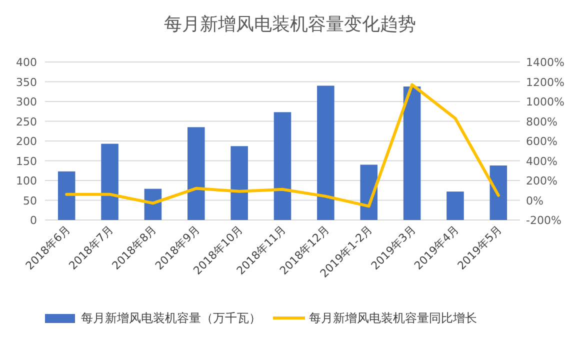  Describe the element at coordinates (544, 220) in the screenshot. I see `y2-tick-label: -200%` at that location.